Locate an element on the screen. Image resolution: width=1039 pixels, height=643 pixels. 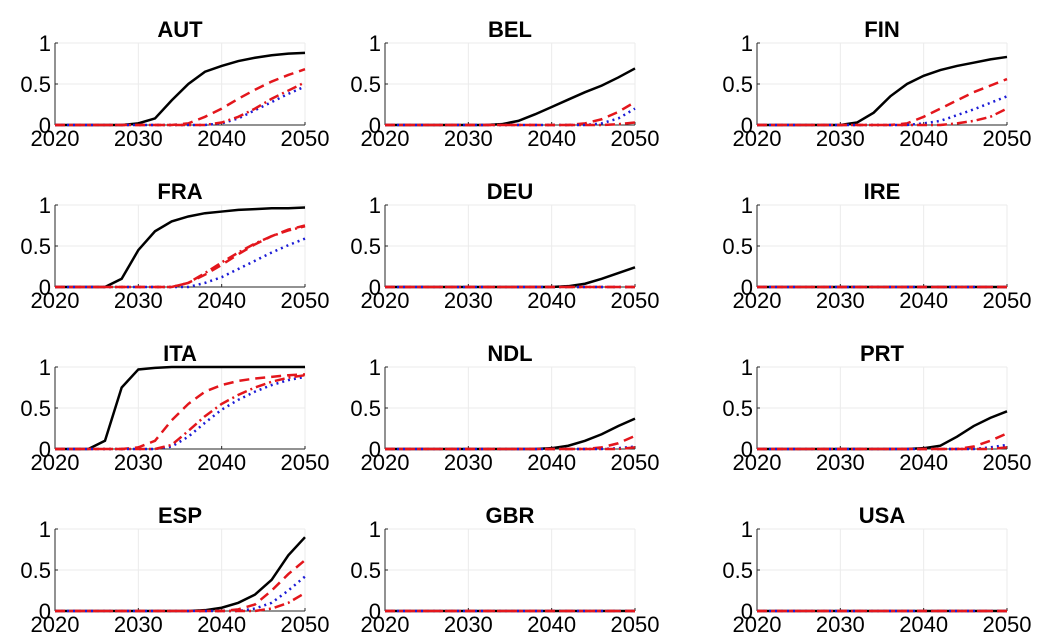
chart-title: AUT is located at coordinates (180, 29).